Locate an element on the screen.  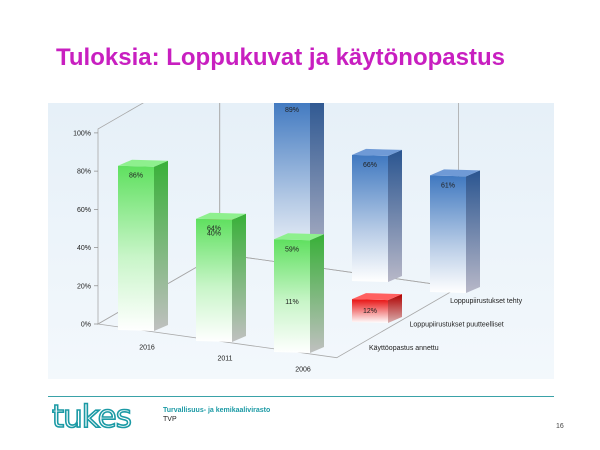
data-label: 86% is located at coordinates (136, 176).